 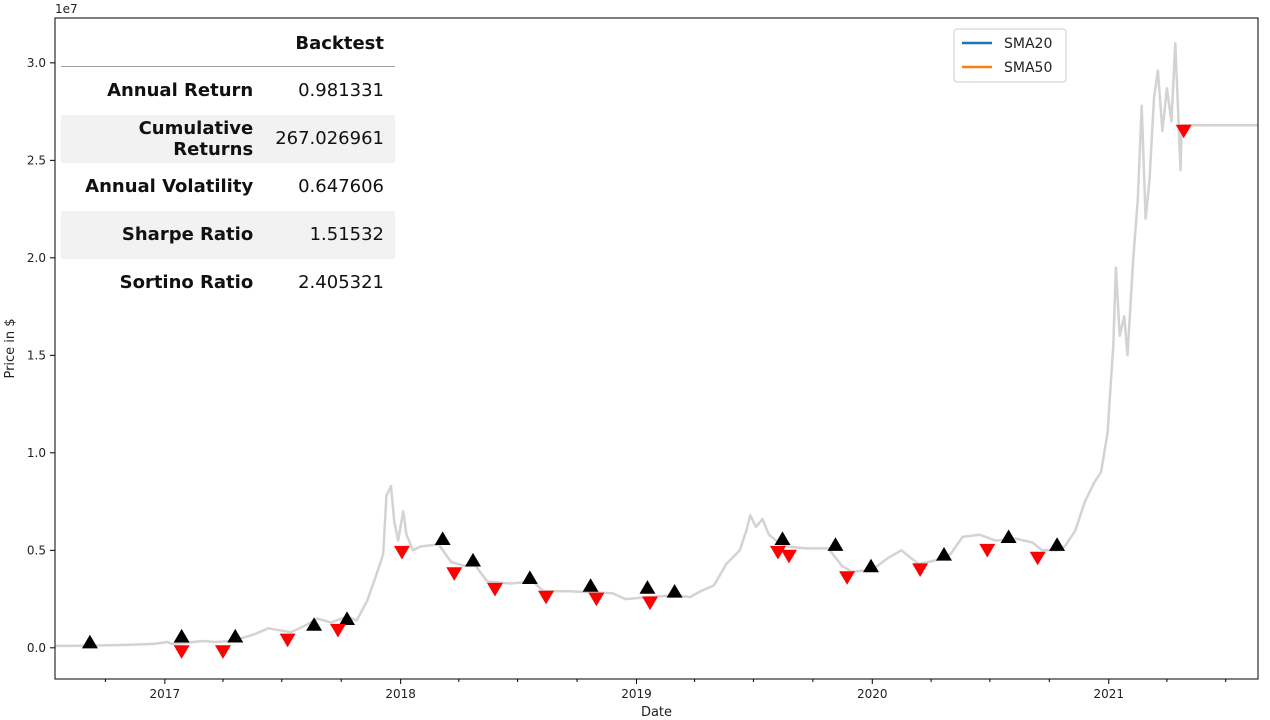 What do you see at coordinates (346, 234) in the screenshot?
I see `metric-value: 1.51532` at bounding box center [346, 234].